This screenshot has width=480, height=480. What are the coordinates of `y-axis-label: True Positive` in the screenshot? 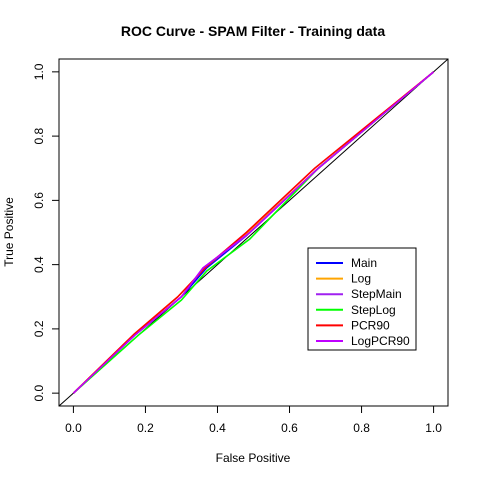 It's located at (9, 232).